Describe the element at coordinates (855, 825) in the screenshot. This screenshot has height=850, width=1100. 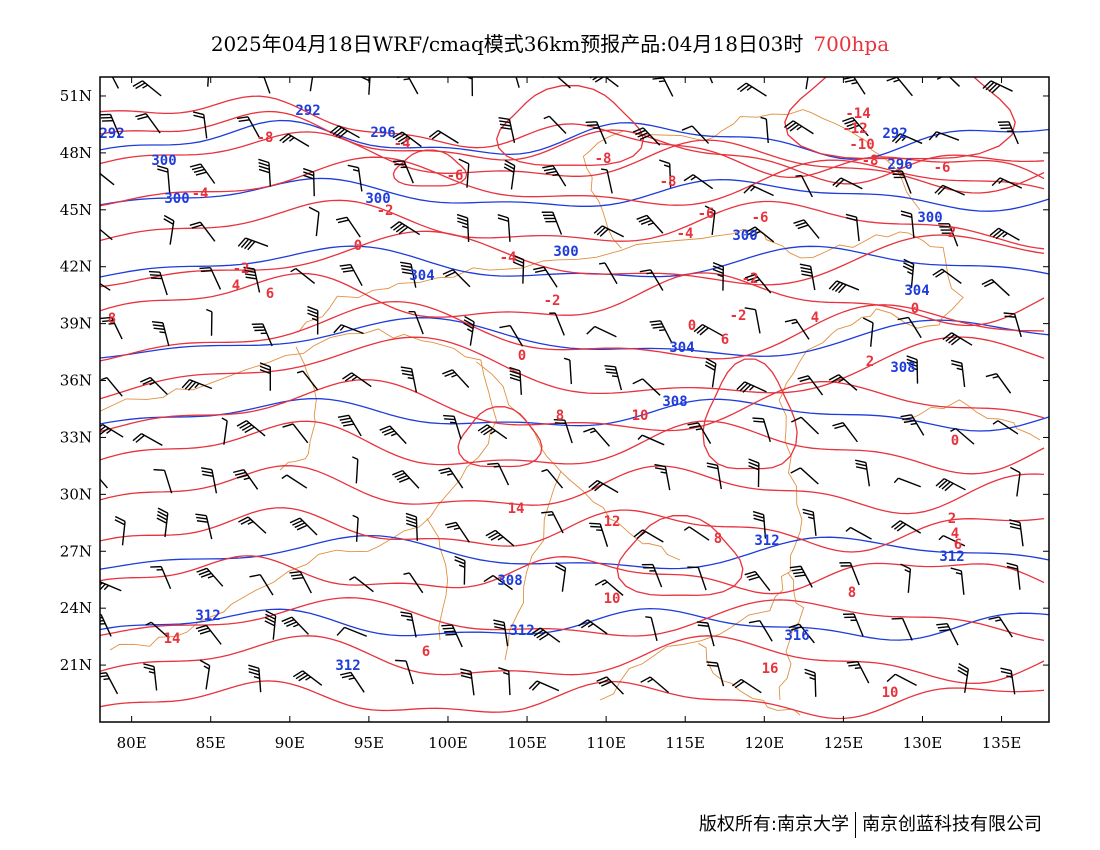
I see `copyright-separator` at that location.